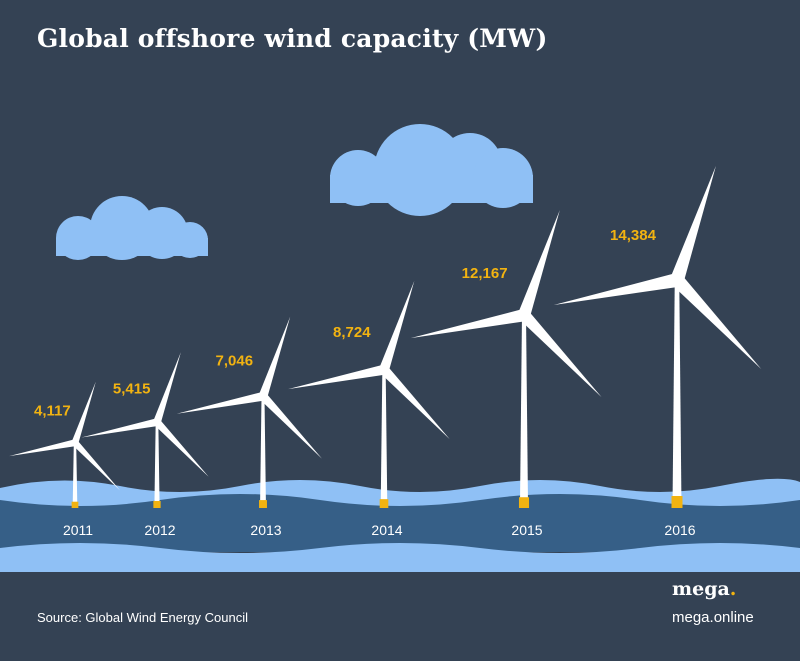  Describe the element at coordinates (386, 530) in the screenshot. I see `x-tick-label: 2014` at that location.